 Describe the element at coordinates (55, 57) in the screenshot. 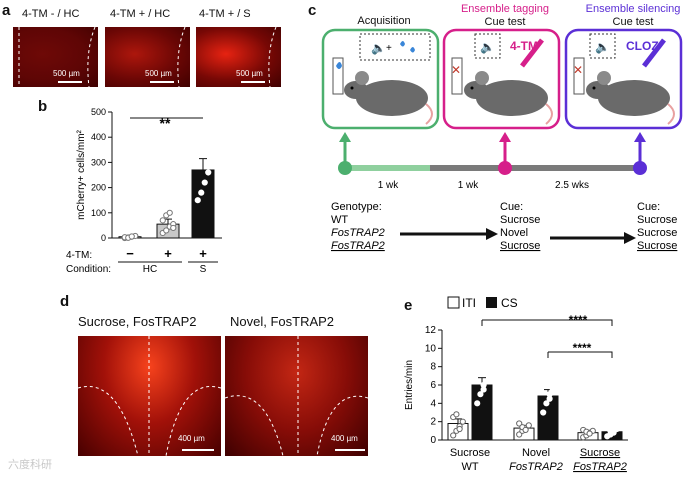

I see `micrograph-a1: 500 µm` at that location.